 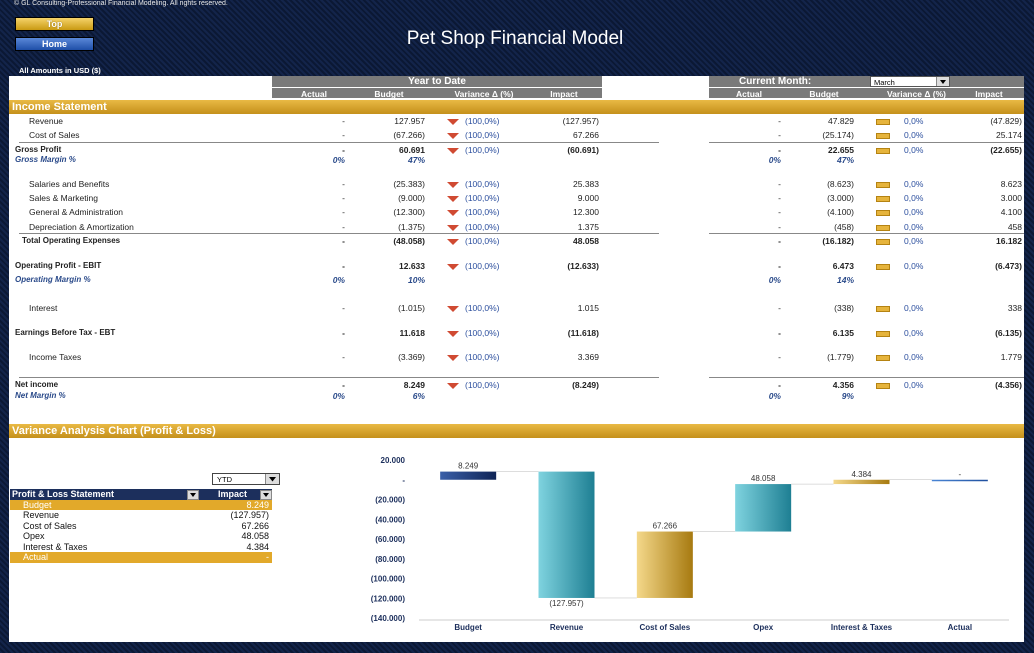 What do you see at coordinates (409, 241) in the screenshot?
I see `ytd-budget: (48.058)` at bounding box center [409, 241].